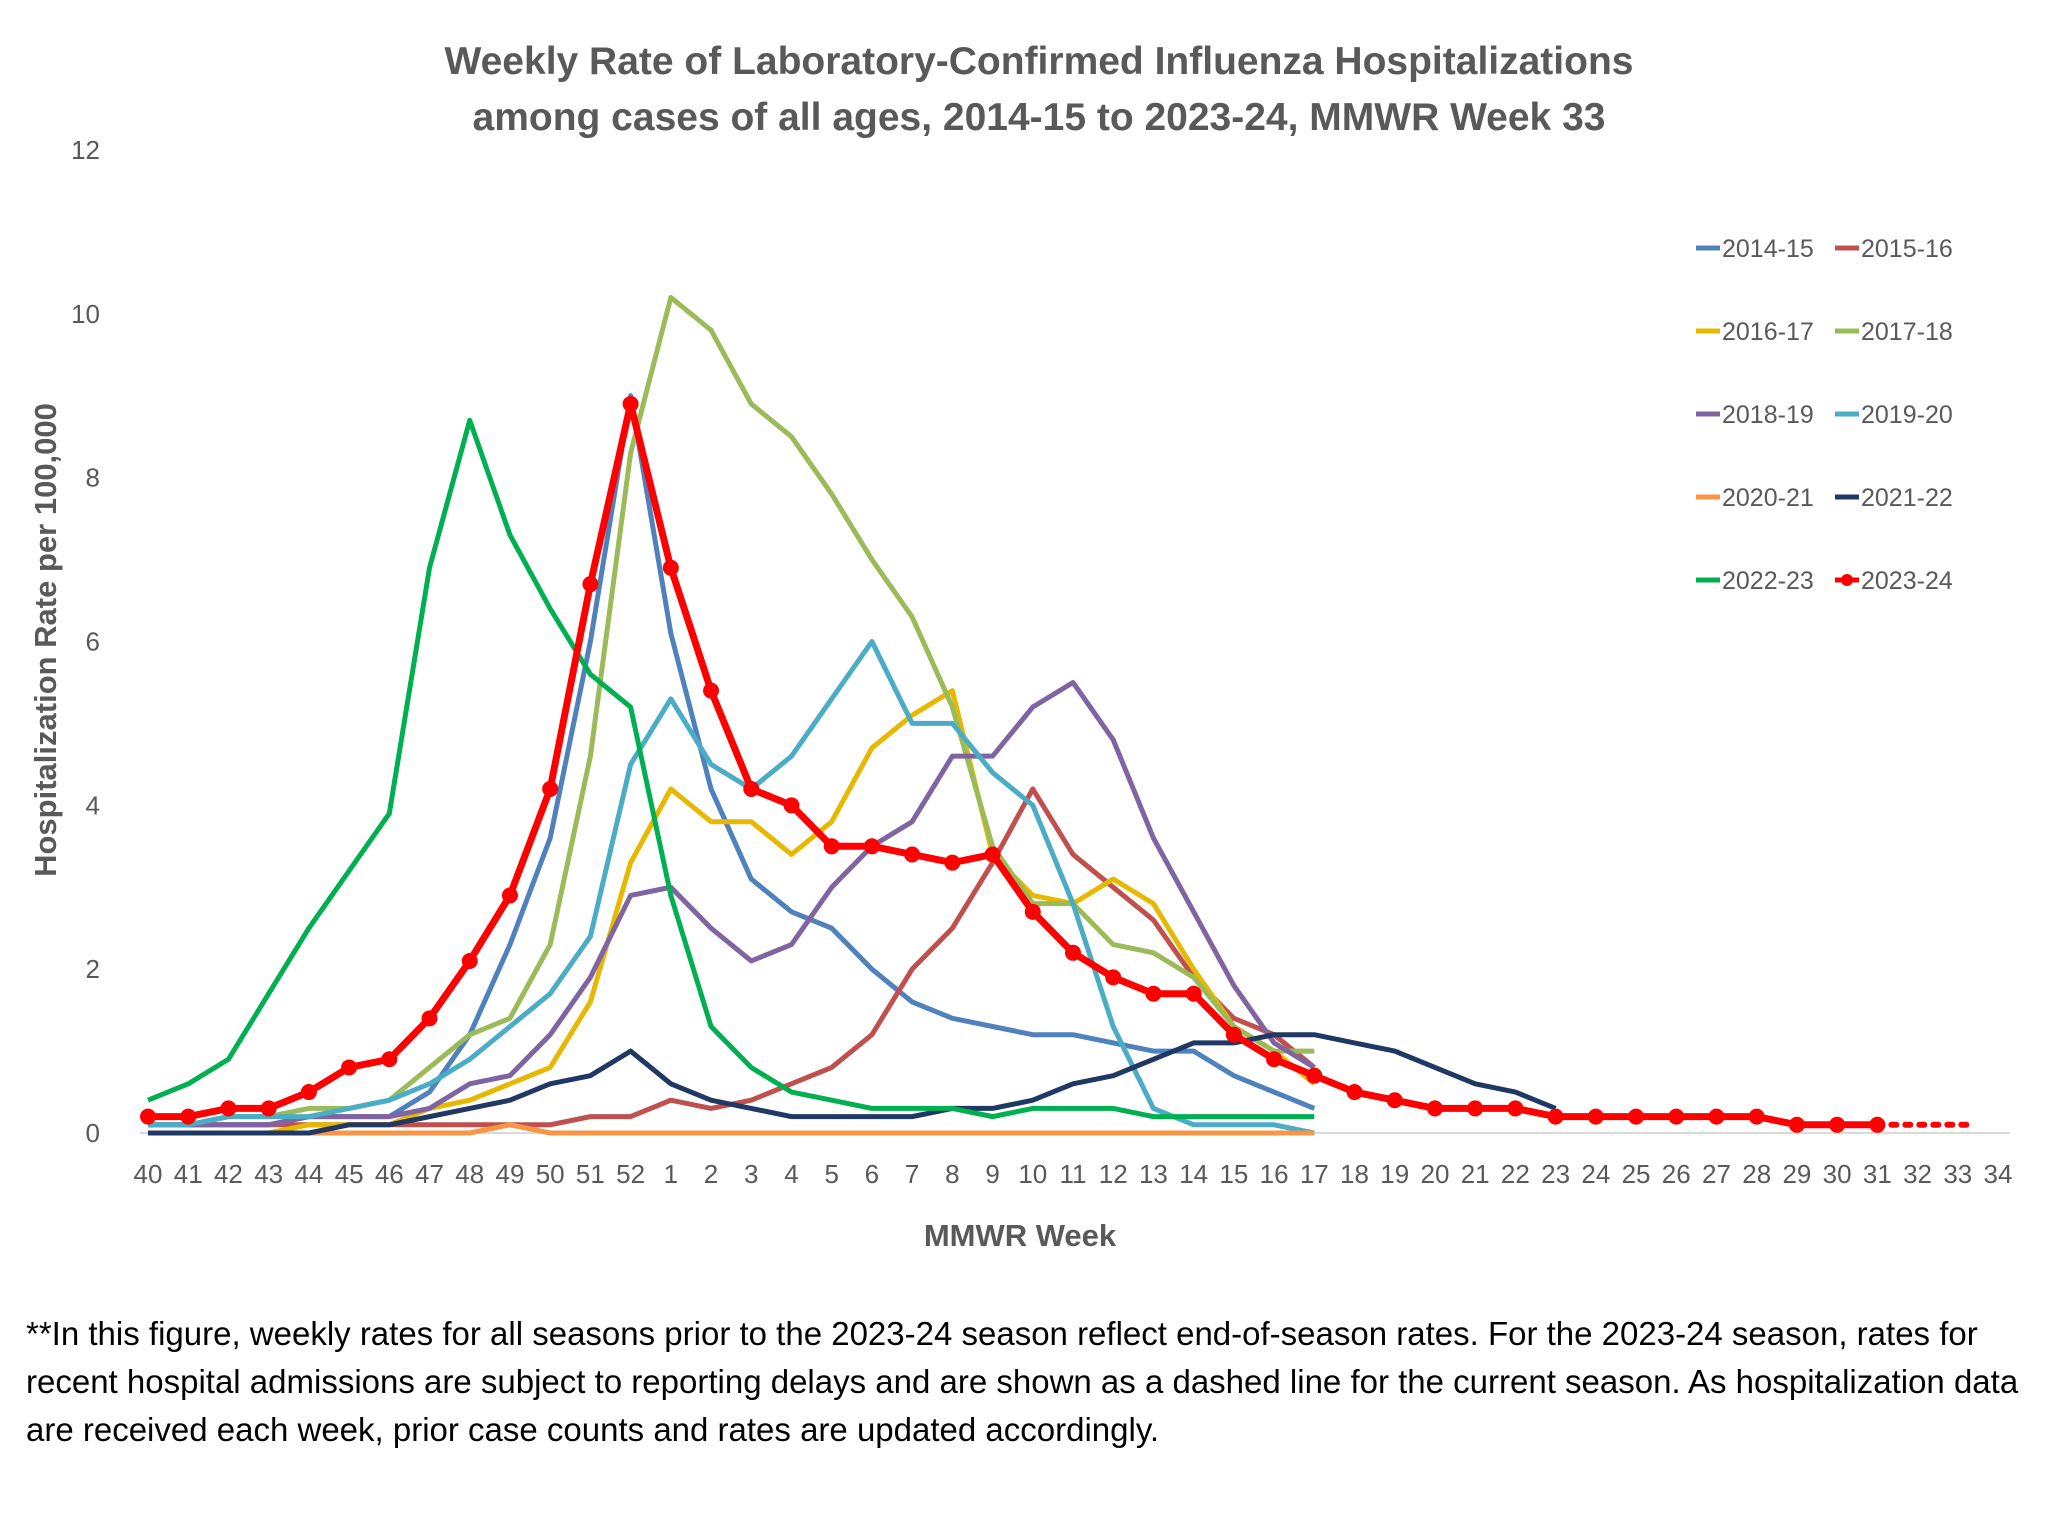 Image resolution: width=2048 pixels, height=1536 pixels. Describe the element at coordinates (93, 1133) in the screenshot. I see `y-tick-label: 0` at that location.